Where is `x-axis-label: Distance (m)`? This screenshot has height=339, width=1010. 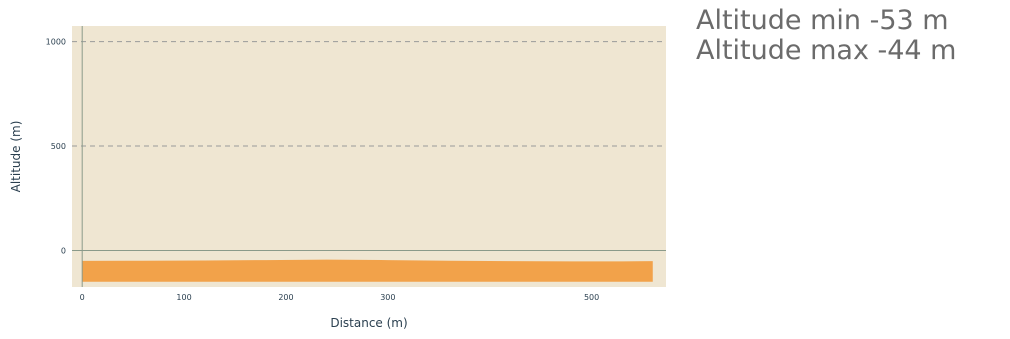
x-axis-label: Distance (m) is located at coordinates (368, 323).